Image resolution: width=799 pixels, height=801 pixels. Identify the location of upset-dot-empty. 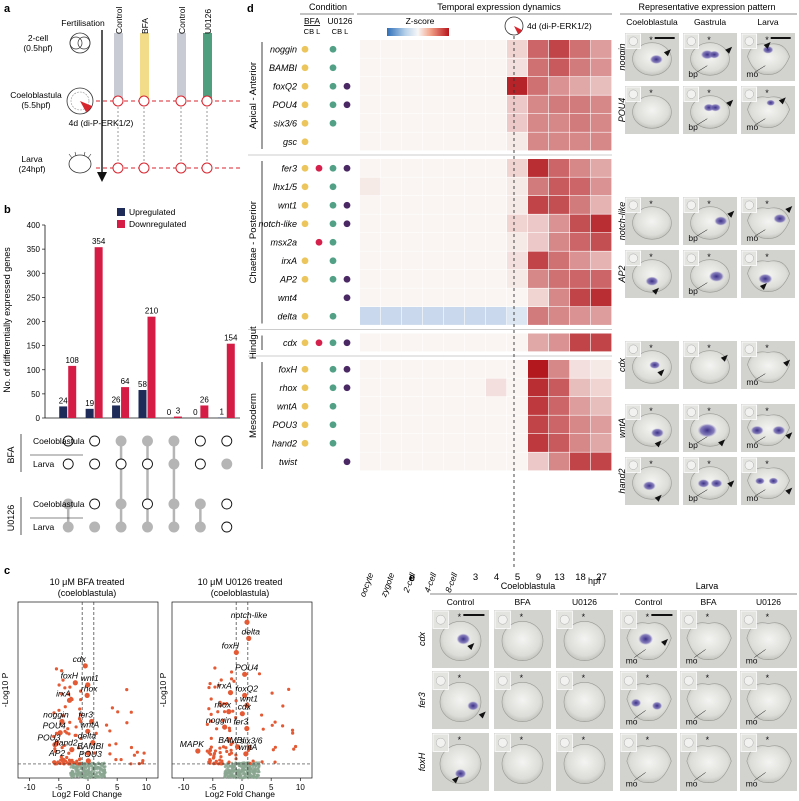
(227, 441).